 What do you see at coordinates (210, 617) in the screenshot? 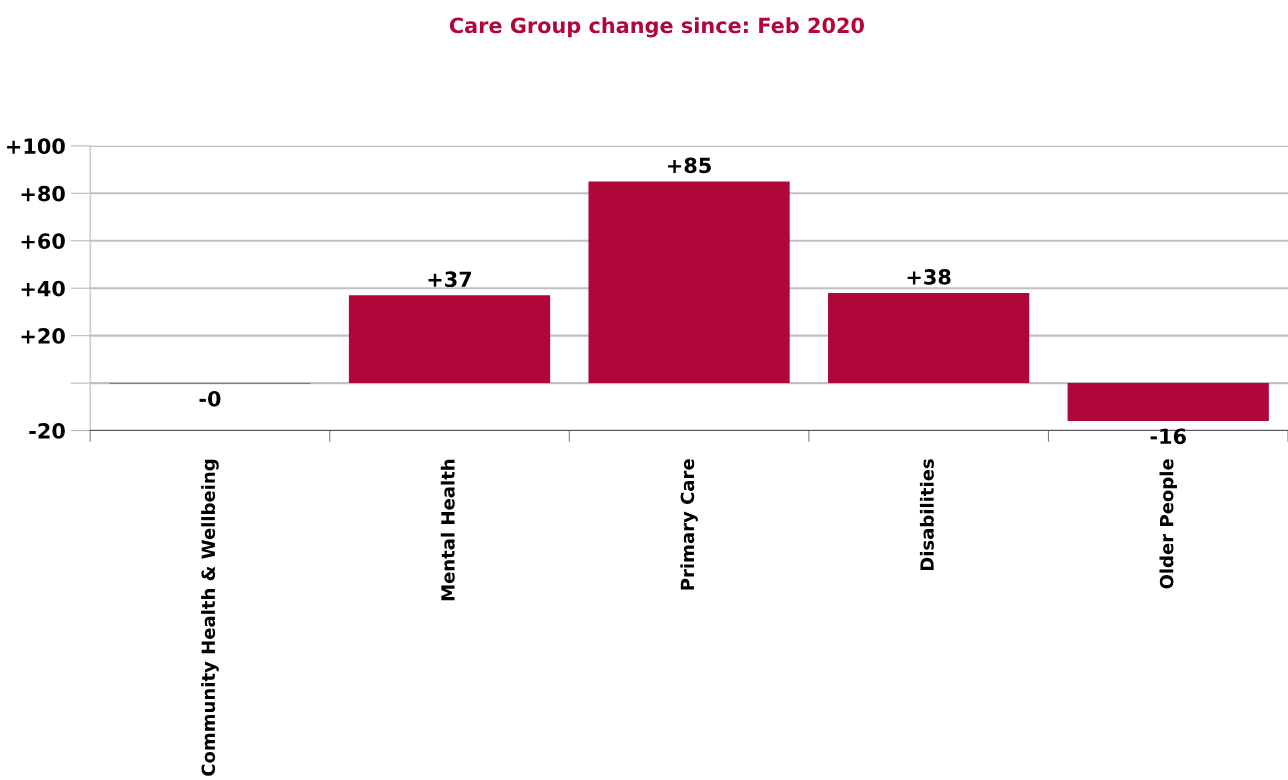
I see `x-tick-label: Community Health & Wellbeing` at bounding box center [210, 617].